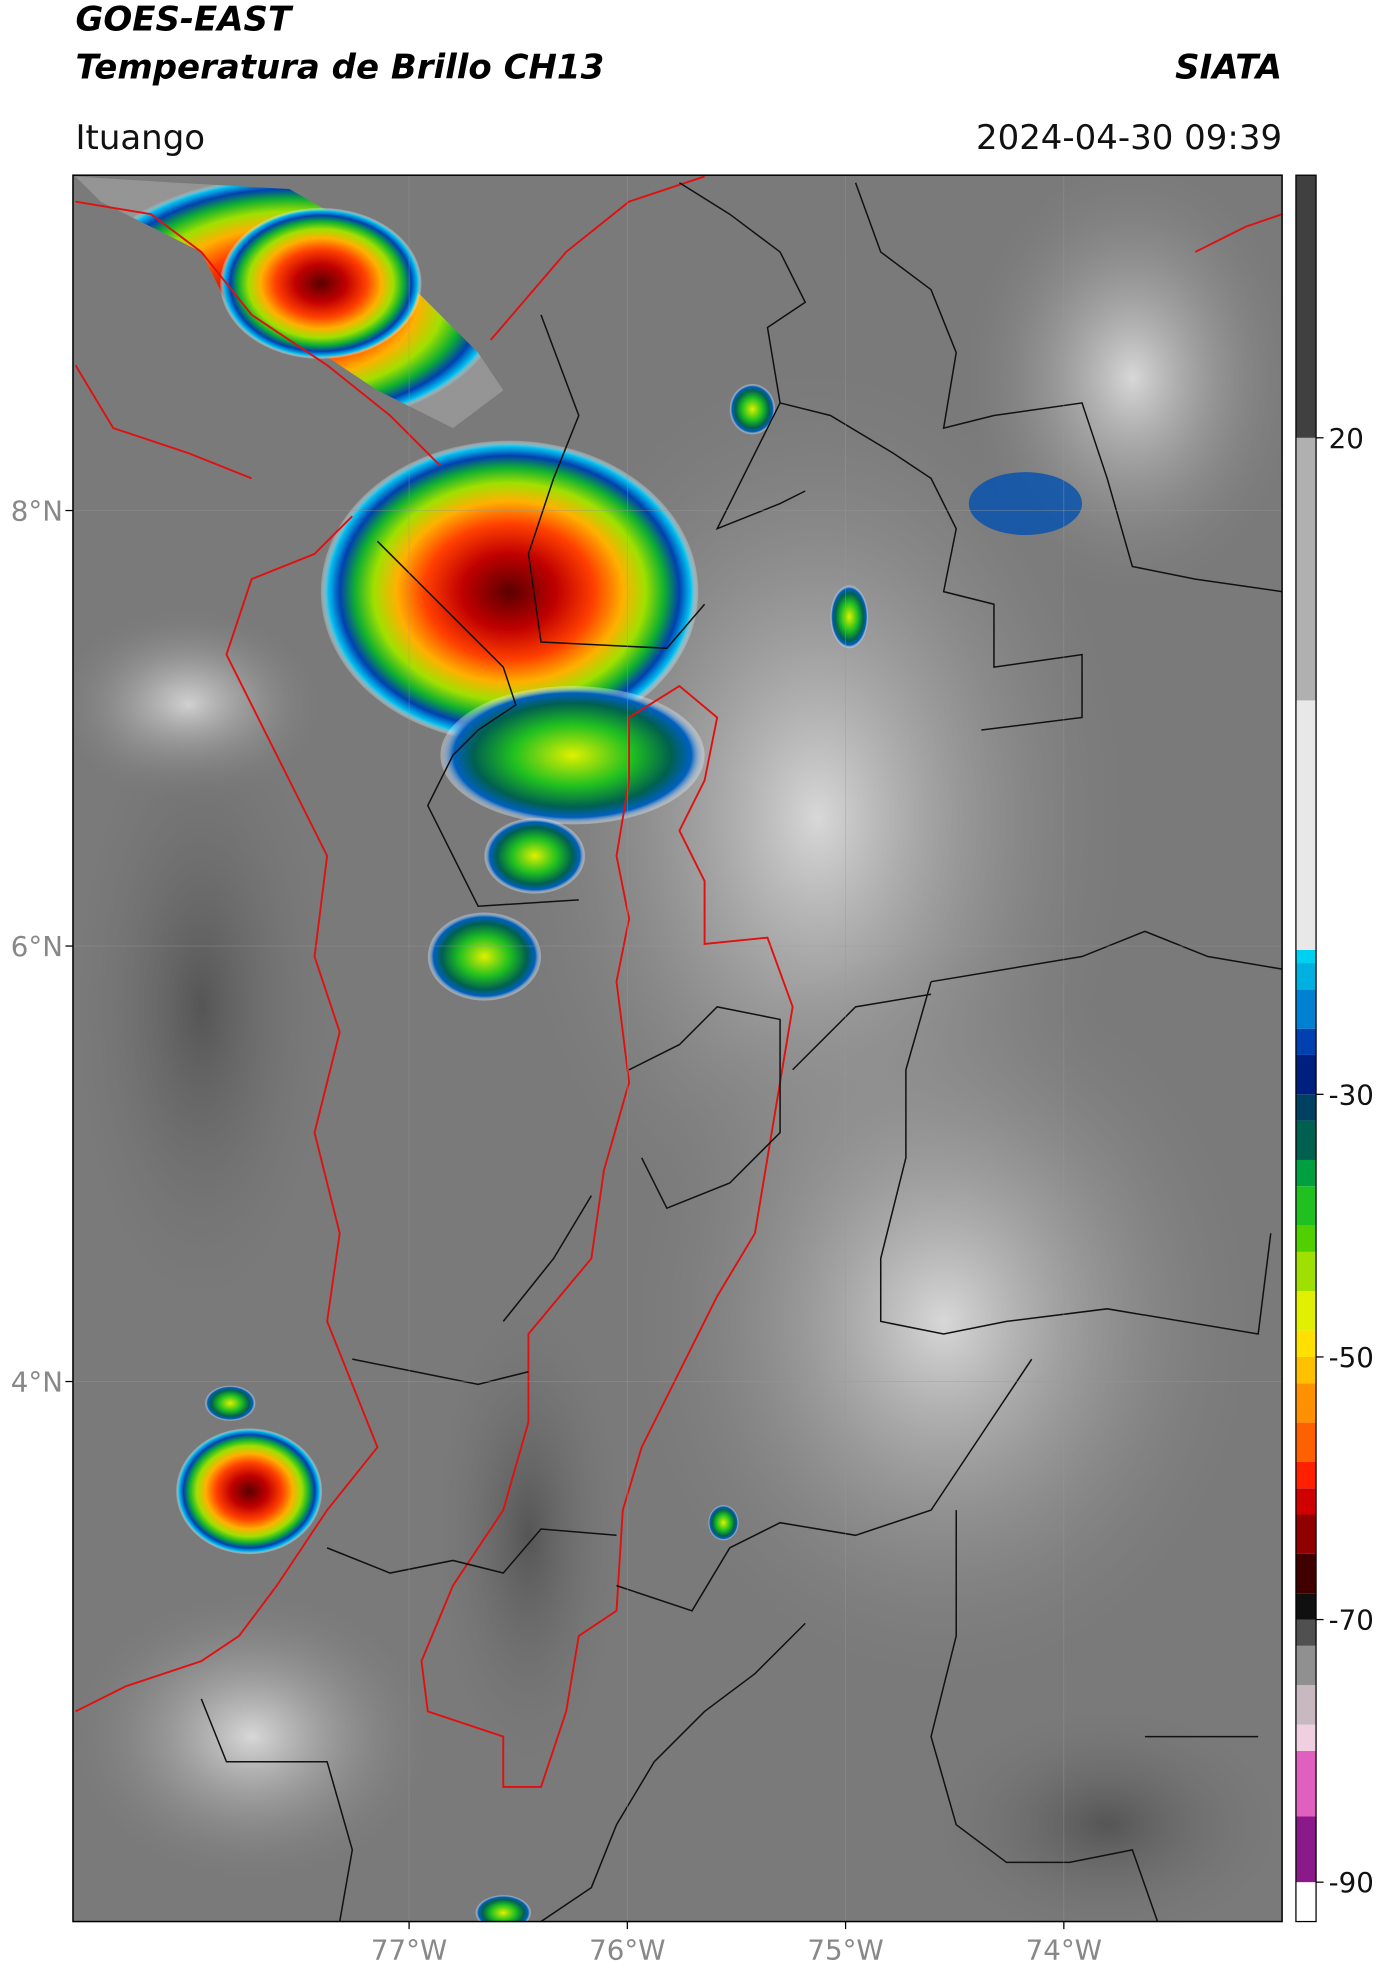 This screenshot has width=1384, height=1981. I want to click on timestamp: 2024-04-30 09:39, so click(1129, 138).